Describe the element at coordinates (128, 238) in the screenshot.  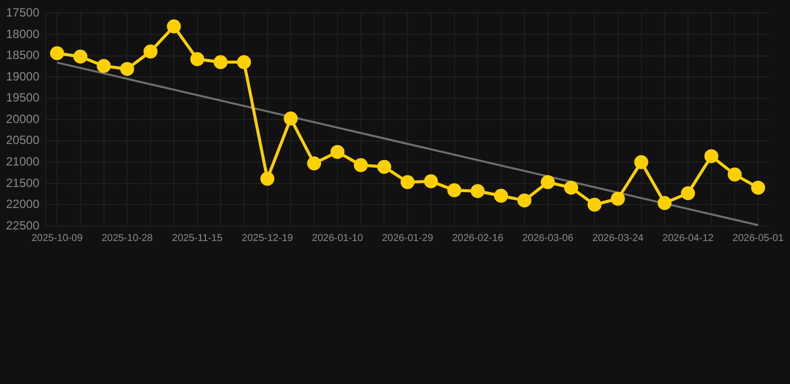
I see `x-tick-label: 2025-10-28` at that location.